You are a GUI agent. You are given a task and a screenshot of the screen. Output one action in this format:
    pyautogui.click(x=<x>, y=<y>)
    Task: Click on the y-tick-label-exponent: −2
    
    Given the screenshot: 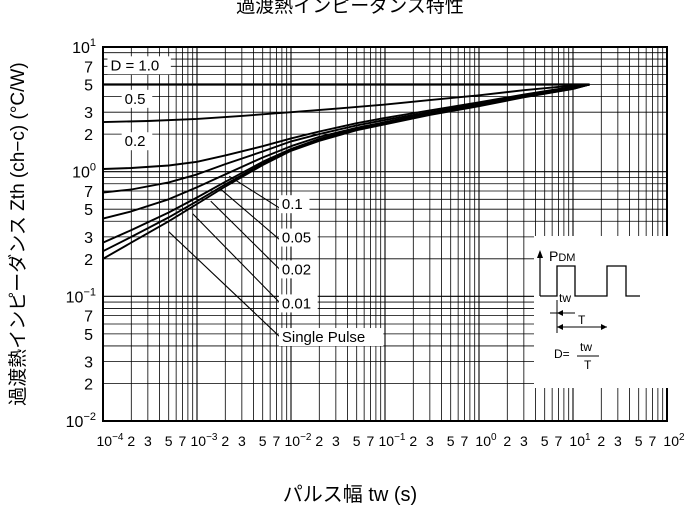 What is the action you would take?
    pyautogui.click(x=89, y=417)
    